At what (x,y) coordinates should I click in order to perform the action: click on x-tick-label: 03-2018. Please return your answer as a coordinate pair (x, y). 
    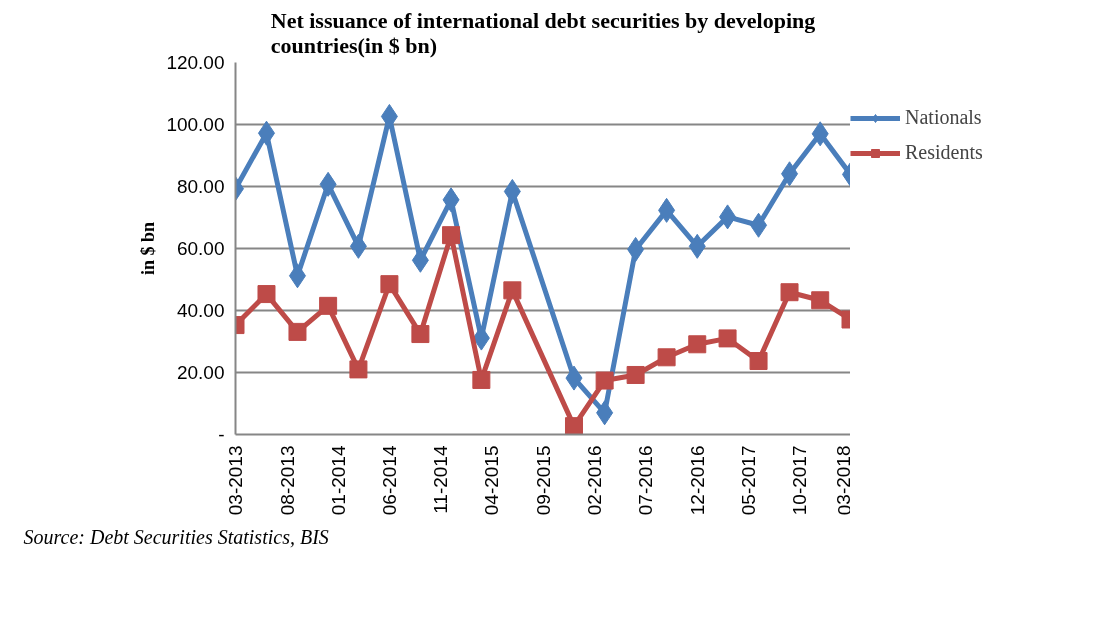
    Looking at the image, I should click on (844, 480).